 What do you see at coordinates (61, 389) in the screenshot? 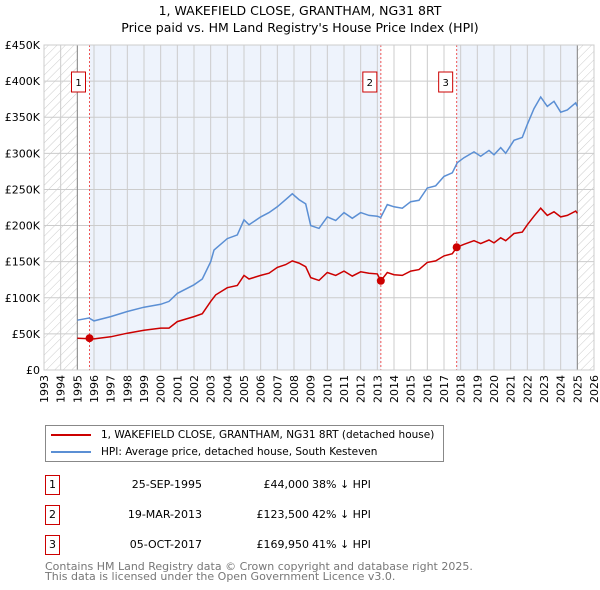
I see `x-tick-label: 1994` at bounding box center [61, 389].